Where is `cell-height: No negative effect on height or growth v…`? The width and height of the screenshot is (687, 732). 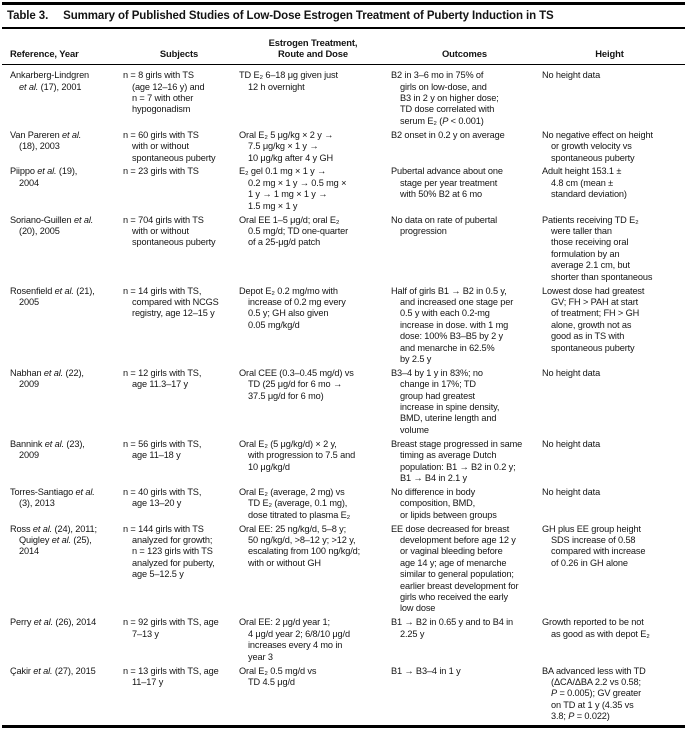
cell-height: No negative effect on height or growth v… is located at coordinates (597, 146).